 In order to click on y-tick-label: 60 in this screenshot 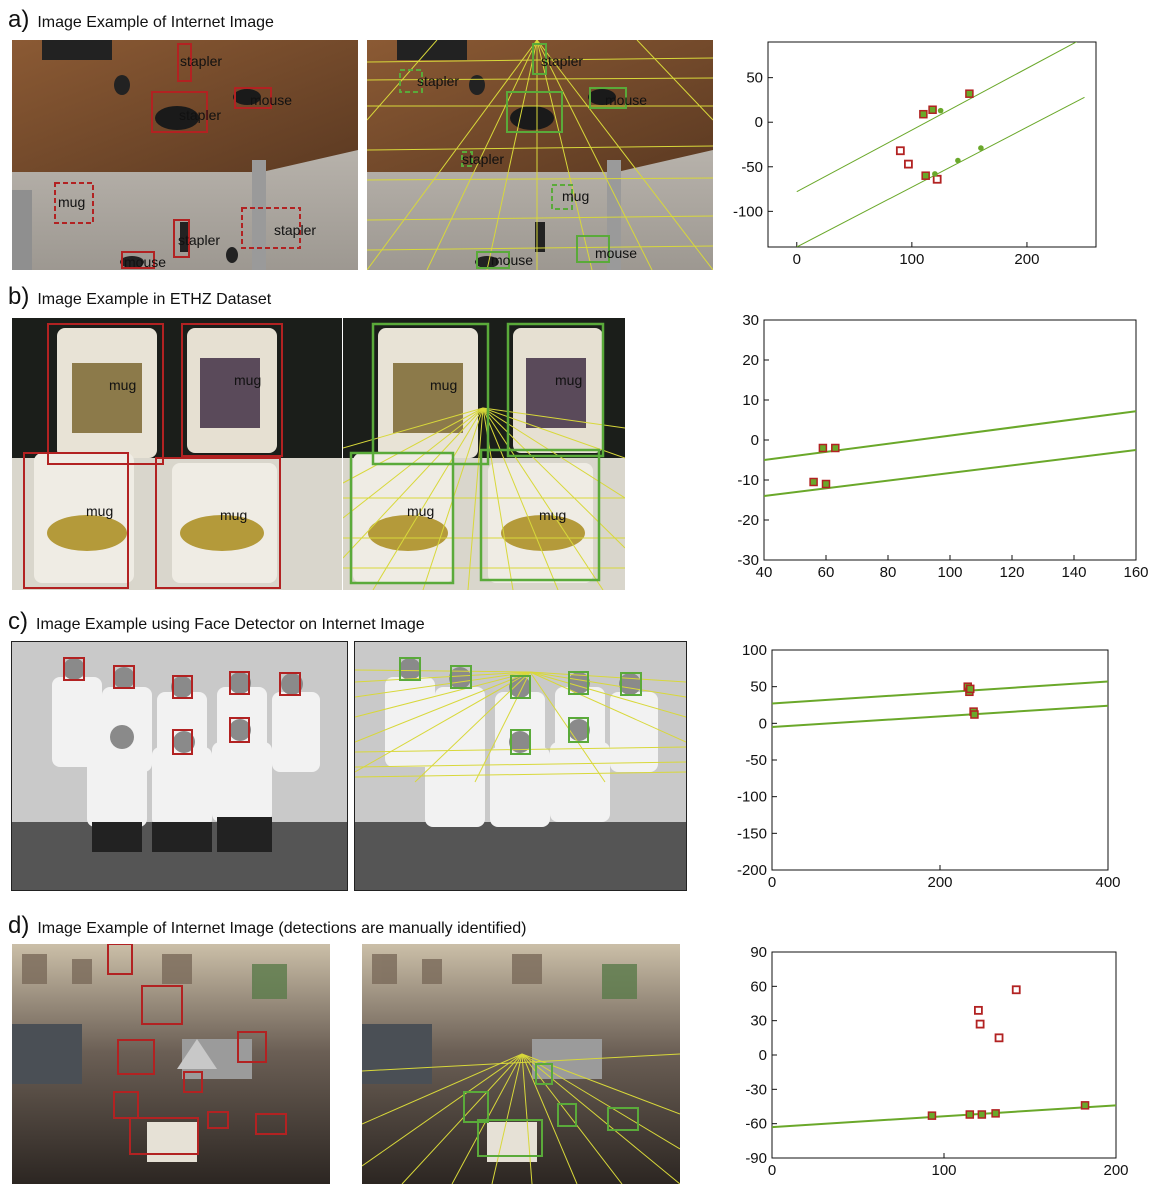, I will do `click(758, 986)`.